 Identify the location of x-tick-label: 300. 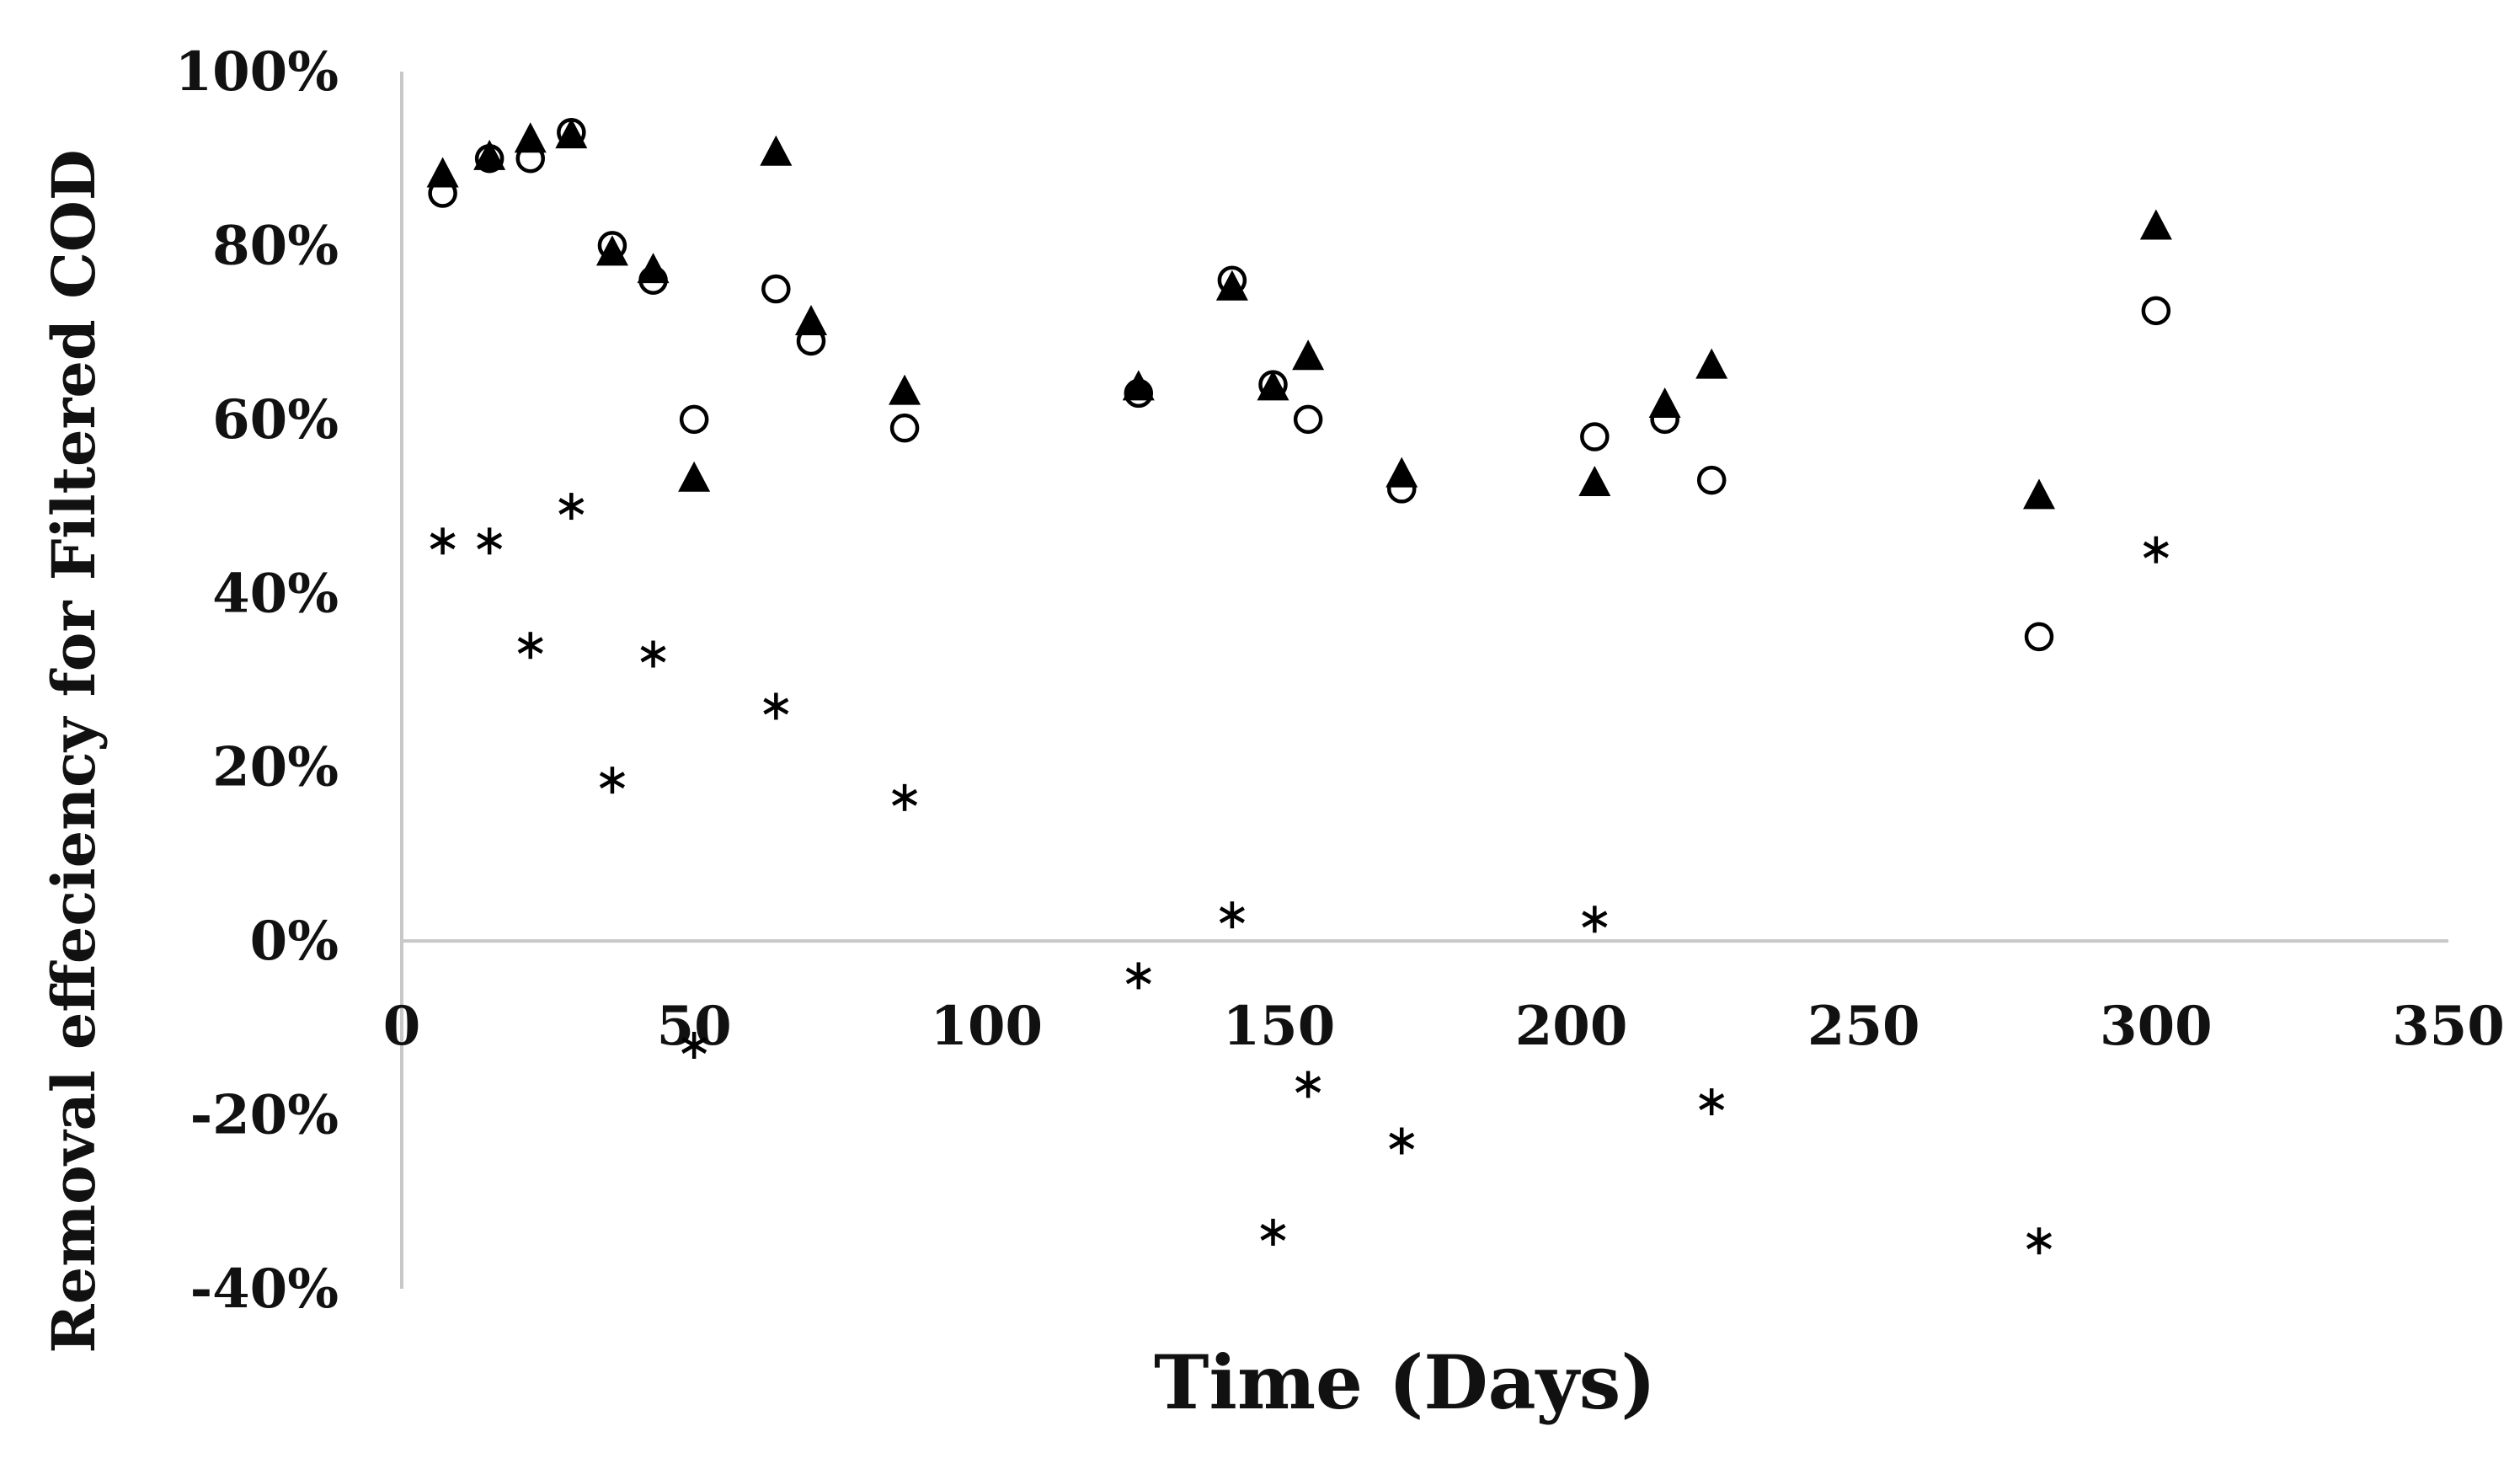
(2156, 1026).